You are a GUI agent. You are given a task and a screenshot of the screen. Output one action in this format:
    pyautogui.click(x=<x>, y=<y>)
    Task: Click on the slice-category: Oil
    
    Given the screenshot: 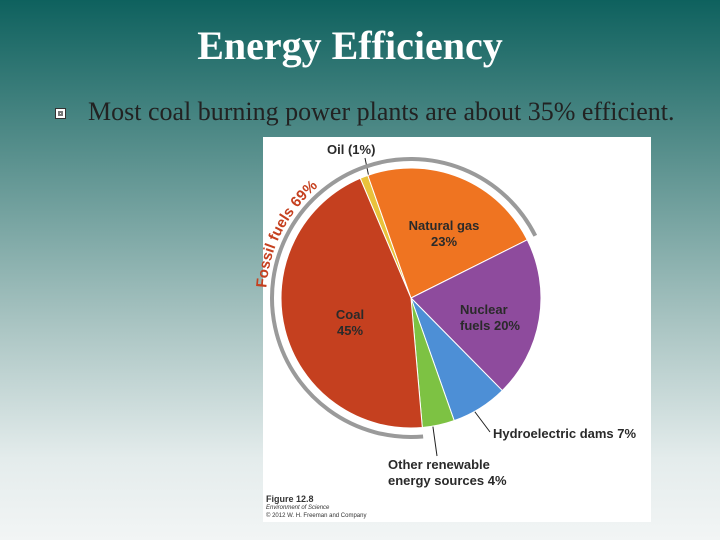 What is the action you would take?
    pyautogui.click(x=336, y=149)
    